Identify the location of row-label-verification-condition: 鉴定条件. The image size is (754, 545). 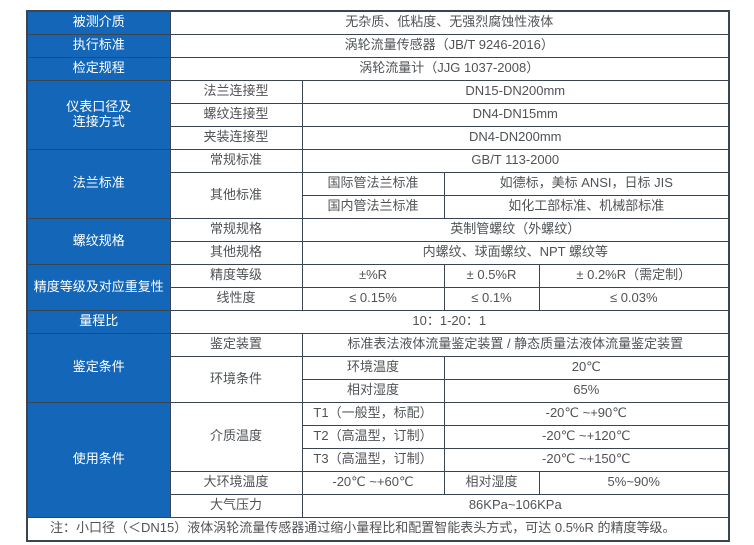
(98, 367).